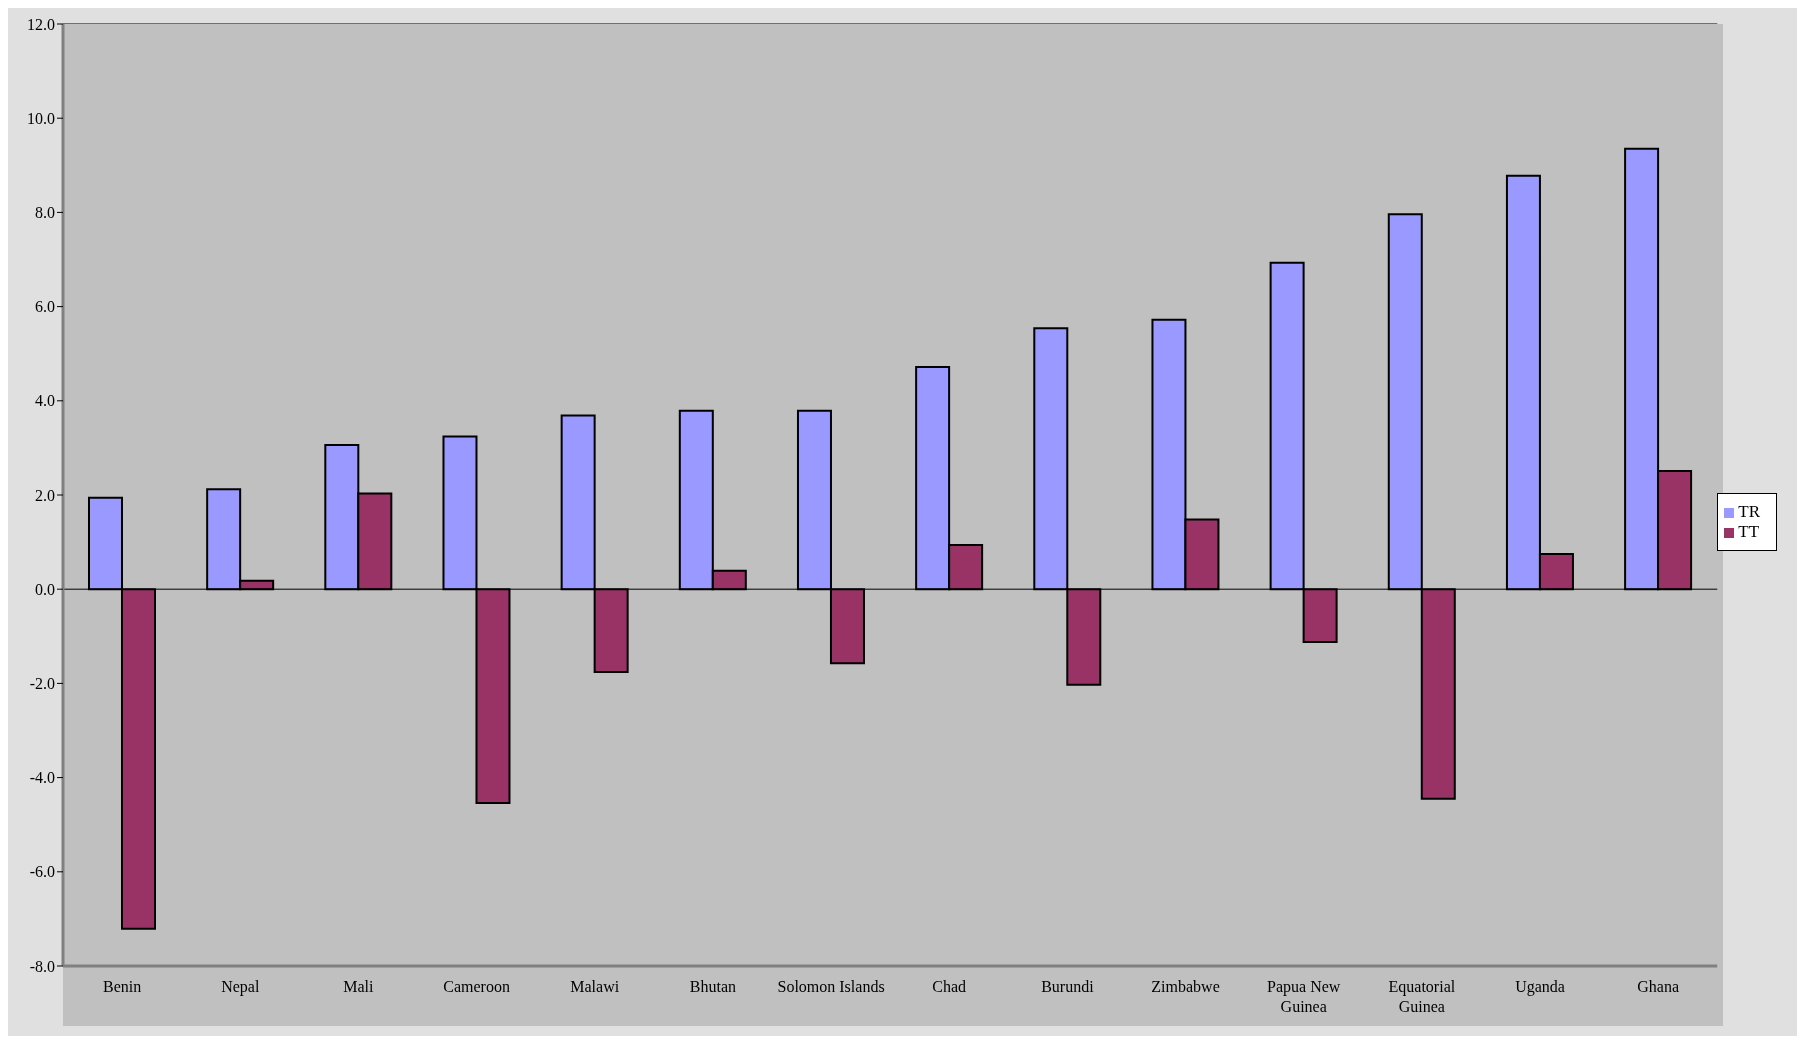 This screenshot has height=1044, width=1805. Describe the element at coordinates (45, 213) in the screenshot. I see `y-tick-label: 8.0` at that location.